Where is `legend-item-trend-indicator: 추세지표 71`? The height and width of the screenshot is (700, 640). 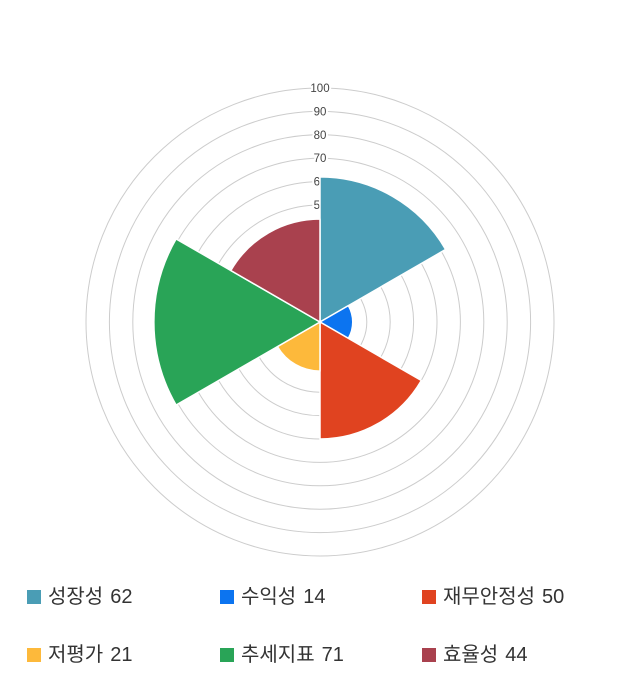 legend-item-trend-indicator: 추세지표 71 is located at coordinates (282, 655).